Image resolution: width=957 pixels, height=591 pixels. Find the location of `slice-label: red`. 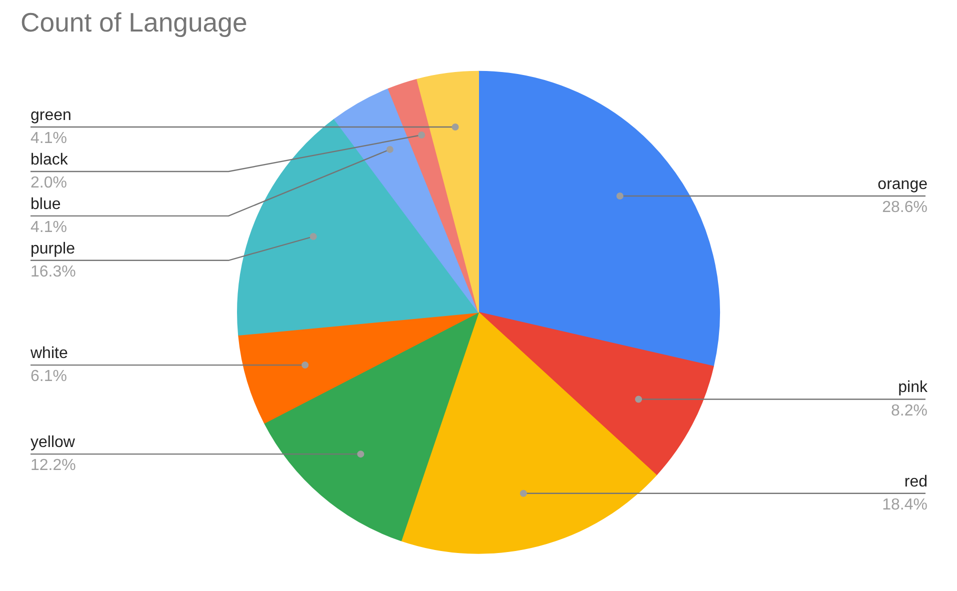

slice-label: red is located at coordinates (916, 481).